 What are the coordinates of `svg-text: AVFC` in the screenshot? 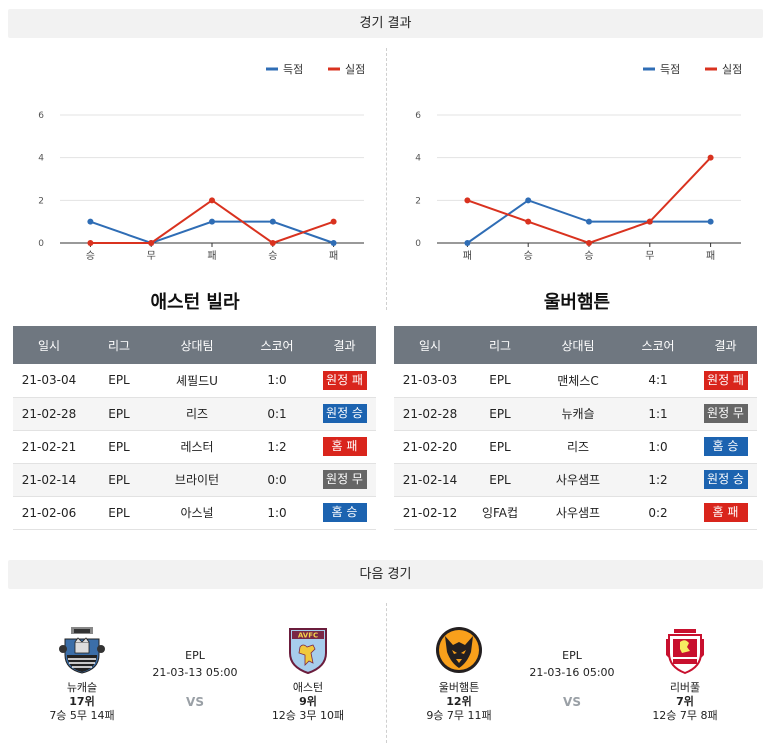 It's located at (308, 636).